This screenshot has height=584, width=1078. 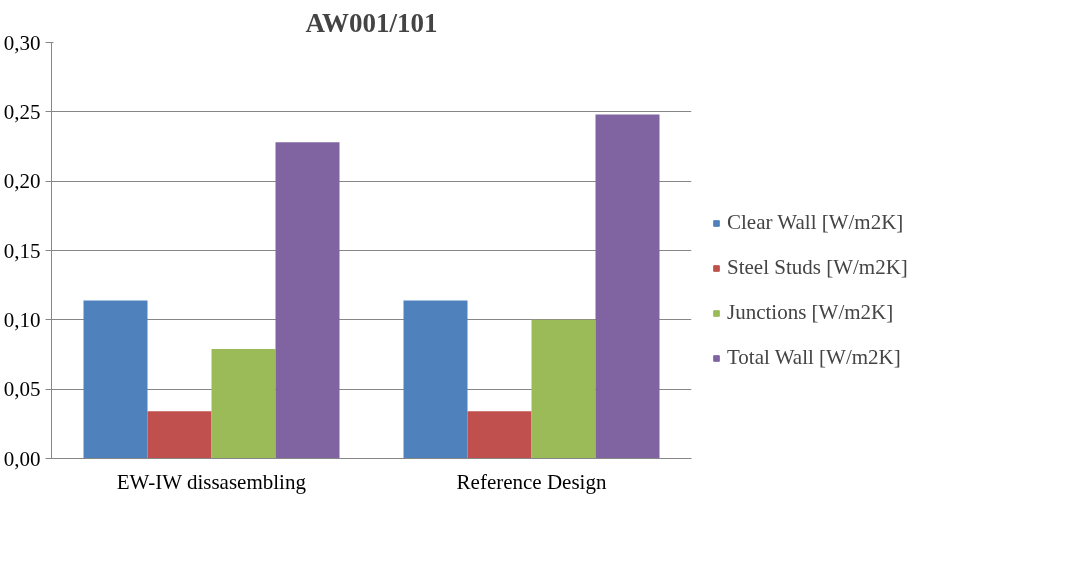 What do you see at coordinates (22, 42) in the screenshot?
I see `y-tick-label: 0,30` at bounding box center [22, 42].